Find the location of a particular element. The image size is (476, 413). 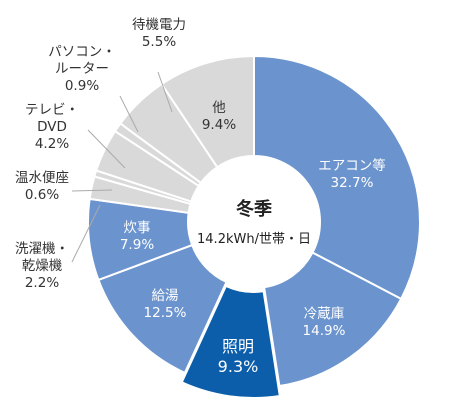

center-title: 冬季 is located at coordinates (254, 209).